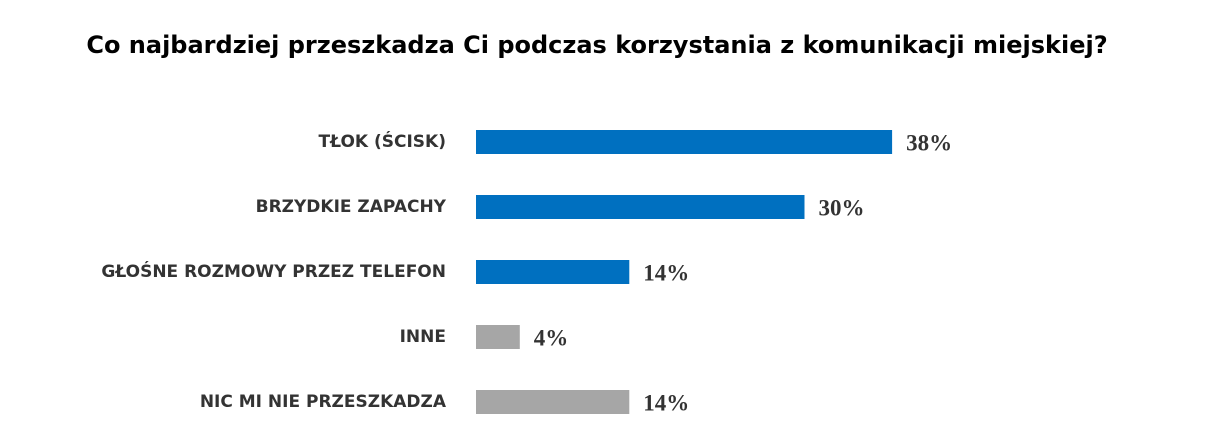  I want to click on category-label: INNE, so click(423, 337).